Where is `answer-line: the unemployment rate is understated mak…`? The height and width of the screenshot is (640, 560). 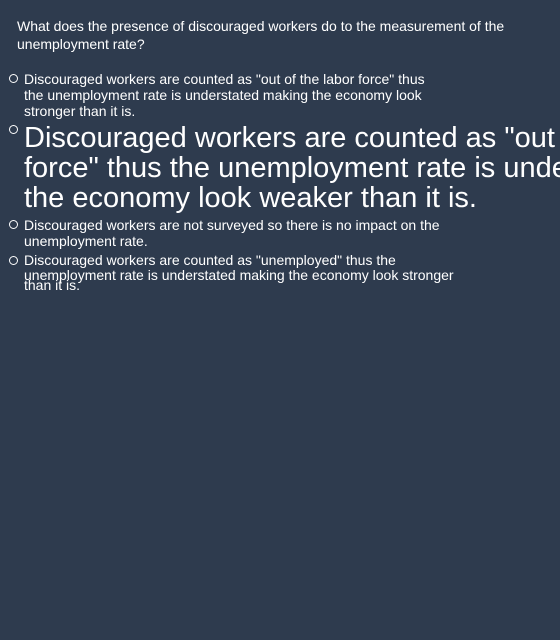
answer-line: the unemployment rate is understated mak… is located at coordinates (223, 95).